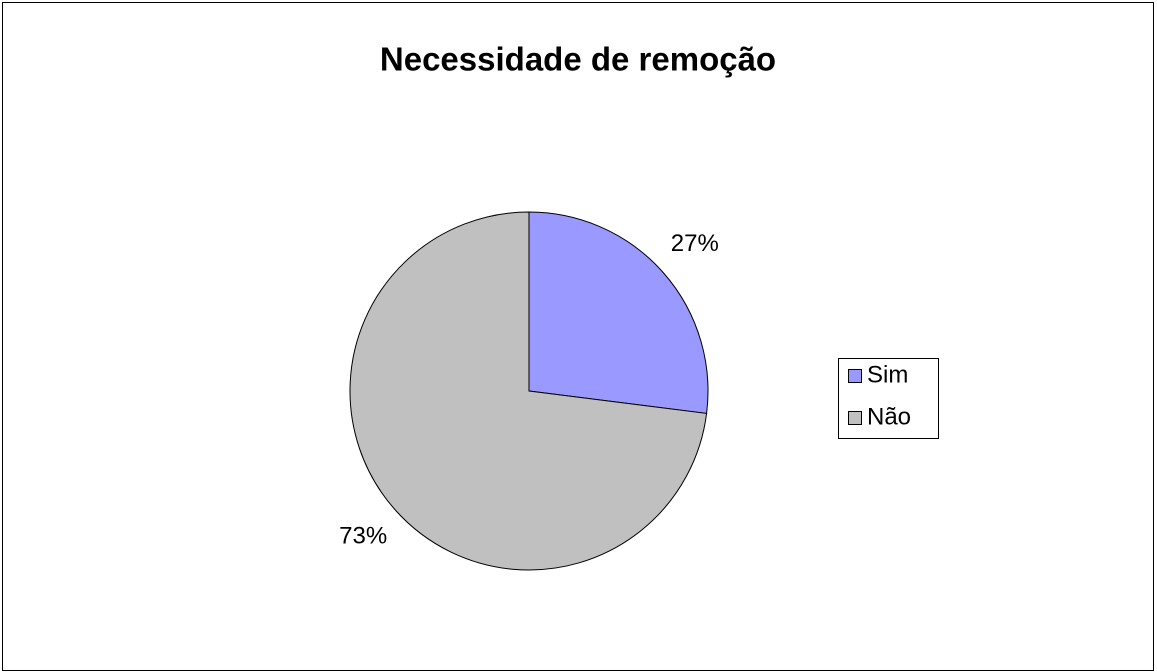 The width and height of the screenshot is (1157, 672). What do you see at coordinates (695, 243) in the screenshot?
I see `data-label: 27%` at bounding box center [695, 243].